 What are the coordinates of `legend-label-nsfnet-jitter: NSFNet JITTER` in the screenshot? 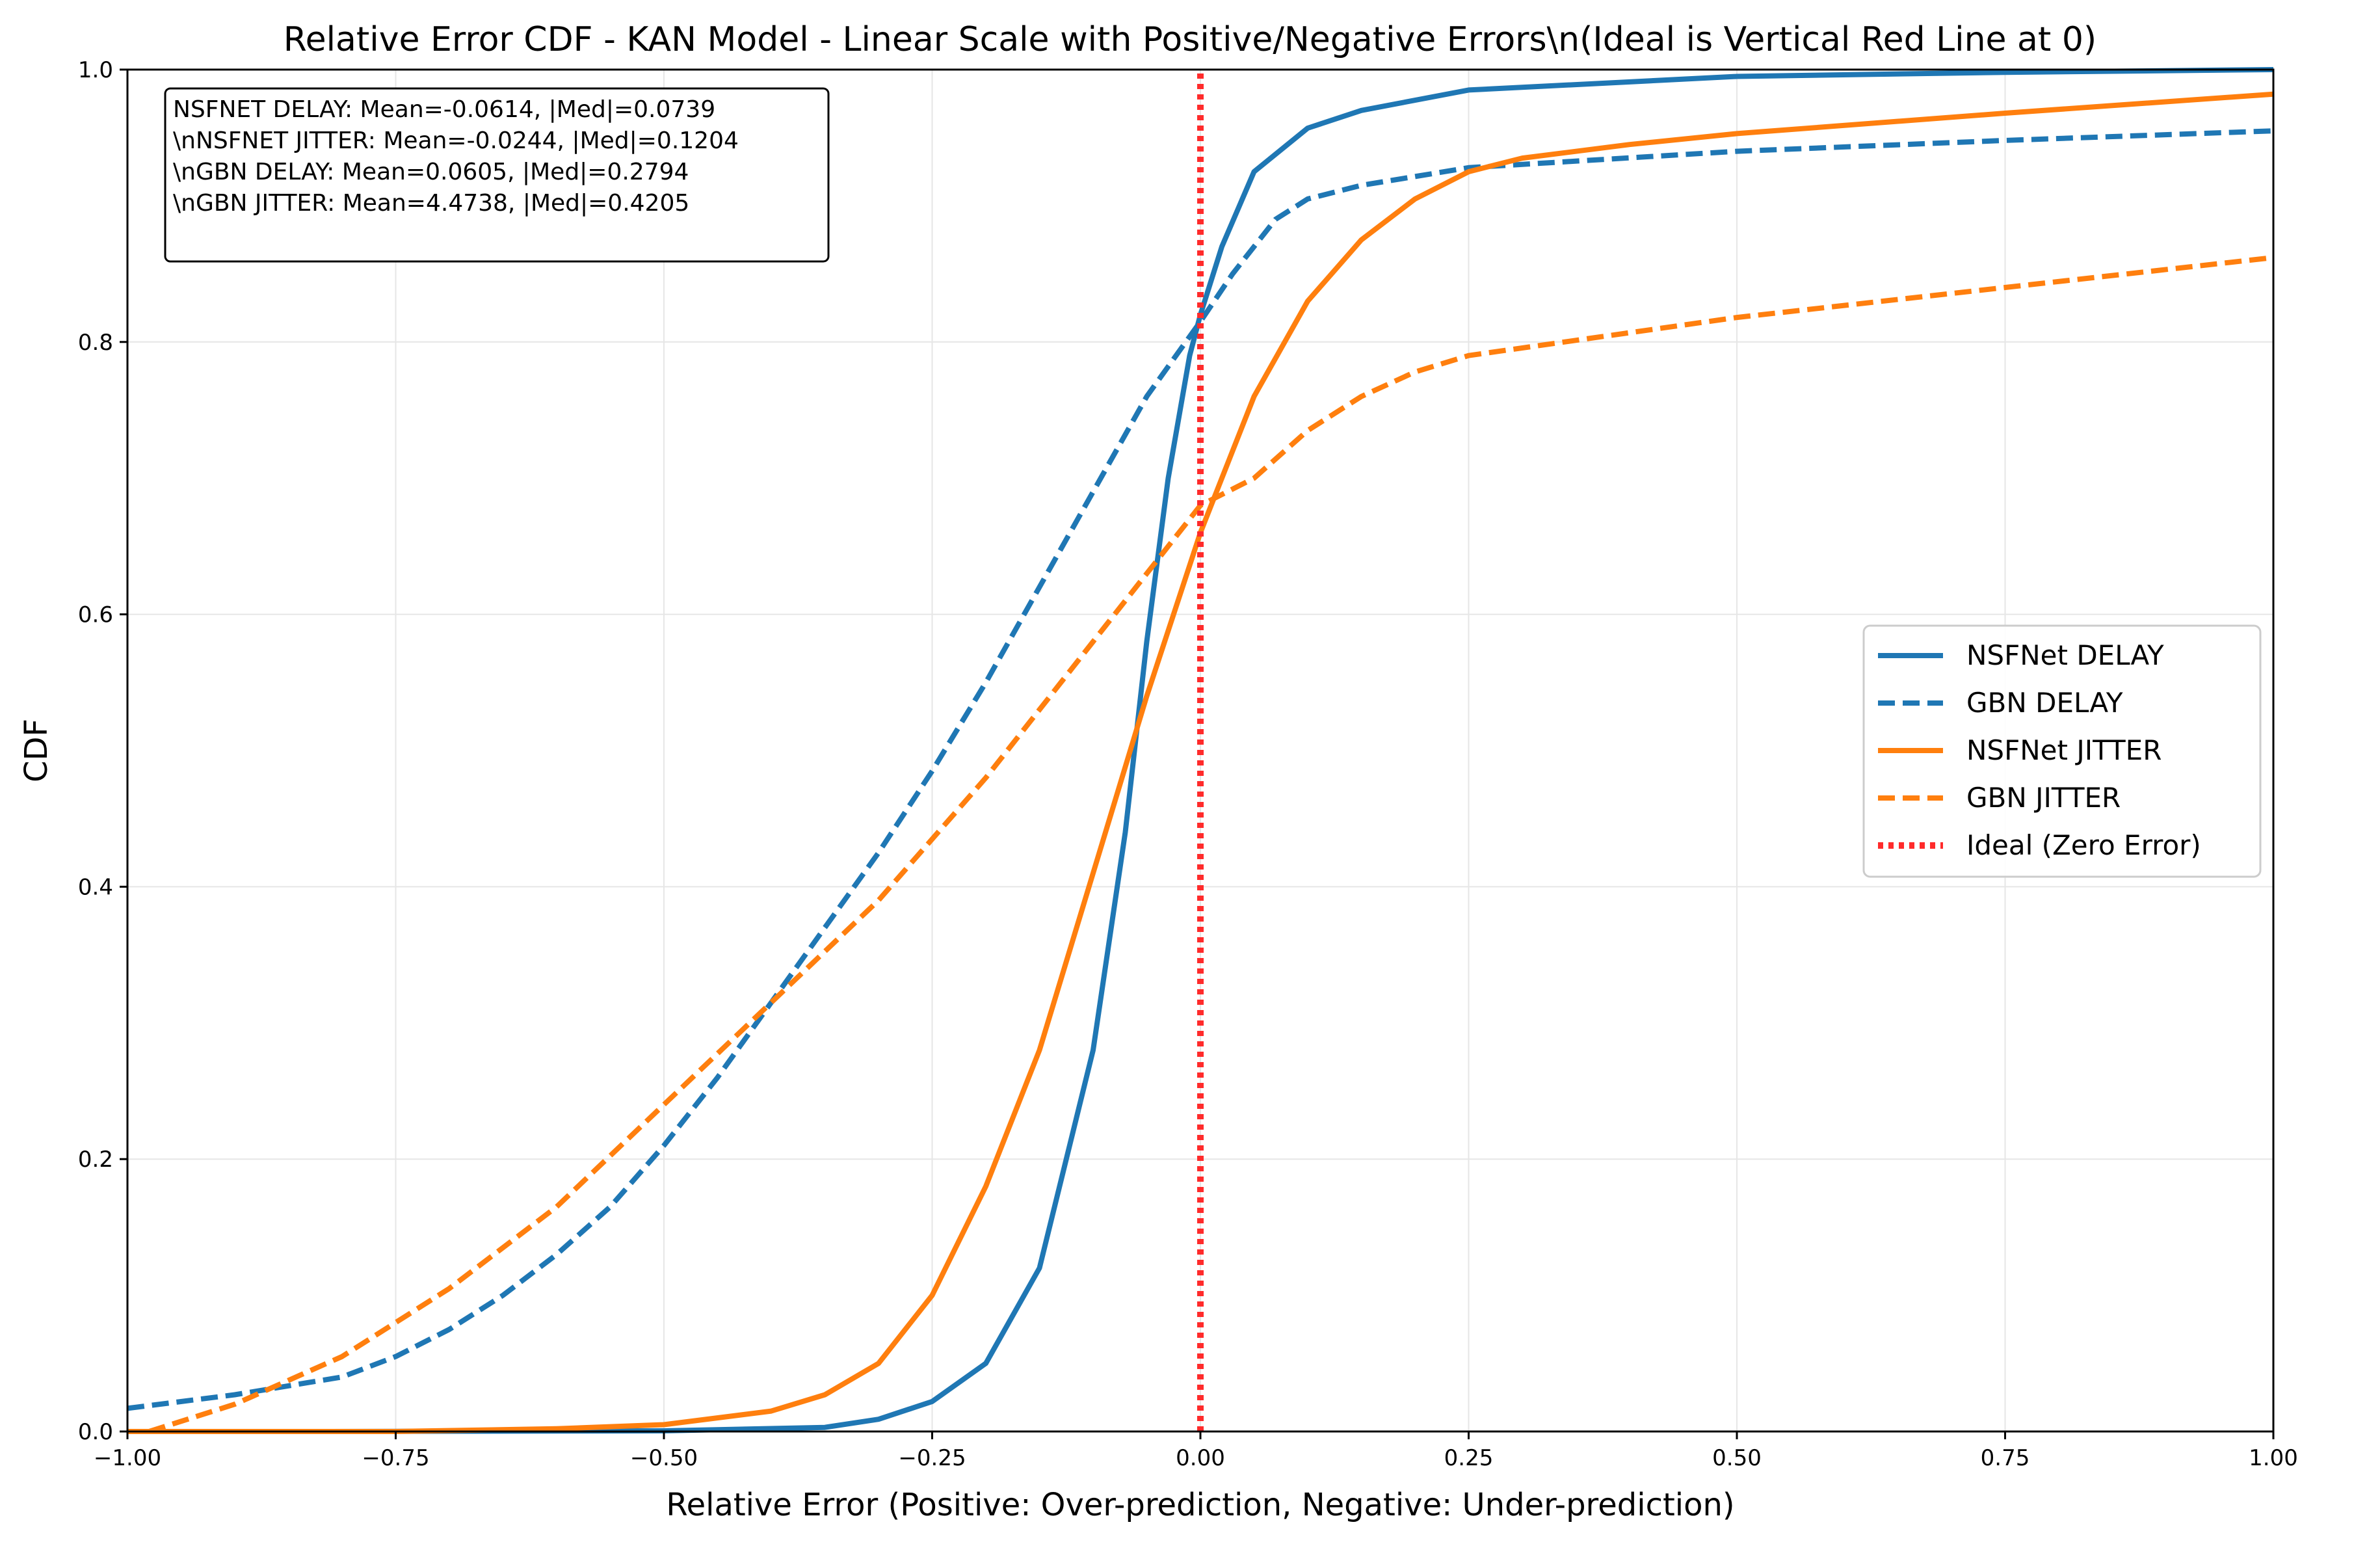 It's located at (2064, 750).